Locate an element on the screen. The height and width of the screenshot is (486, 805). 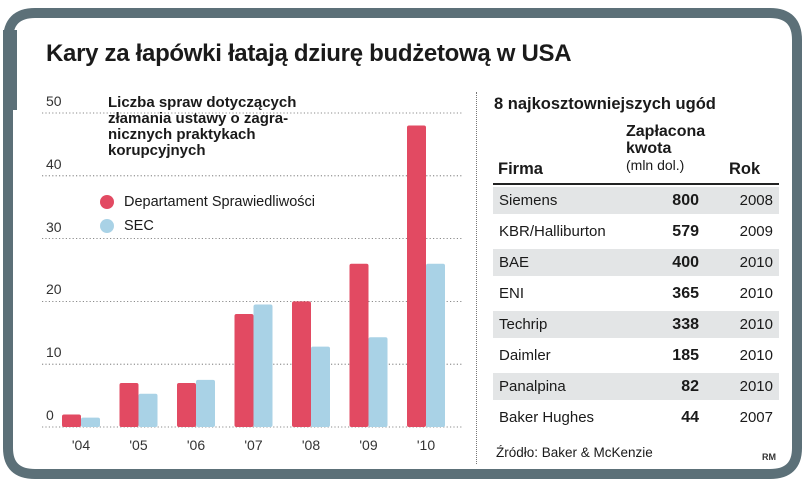
header-rule is located at coordinates (636, 184).